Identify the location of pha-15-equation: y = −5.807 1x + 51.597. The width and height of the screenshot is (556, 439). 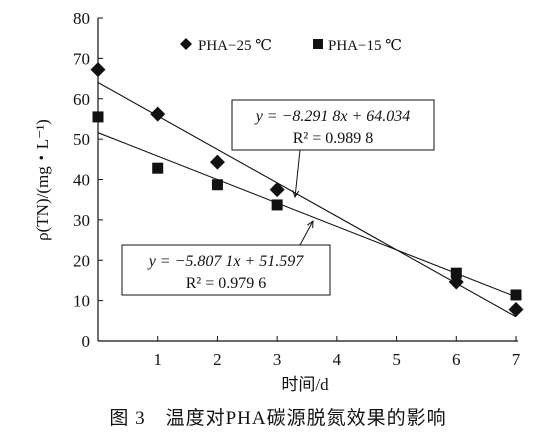
(226, 261).